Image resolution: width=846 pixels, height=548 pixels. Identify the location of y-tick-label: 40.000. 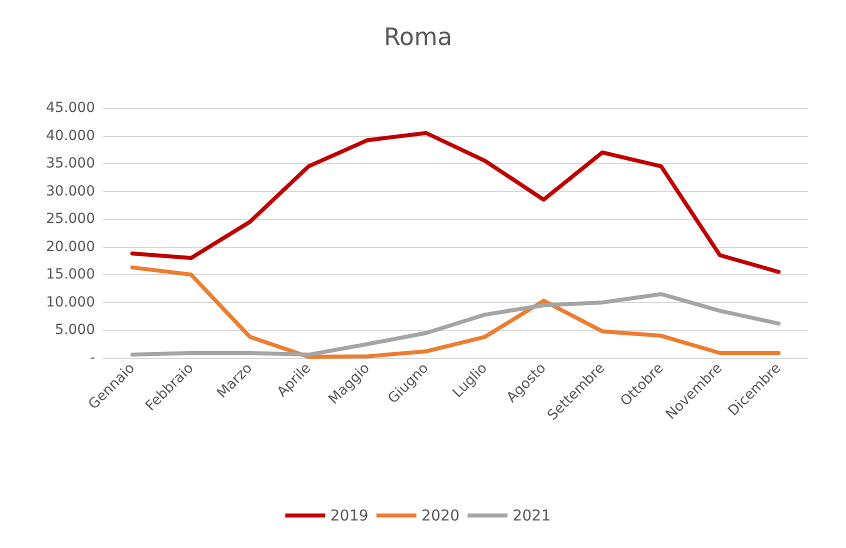
(70, 136).